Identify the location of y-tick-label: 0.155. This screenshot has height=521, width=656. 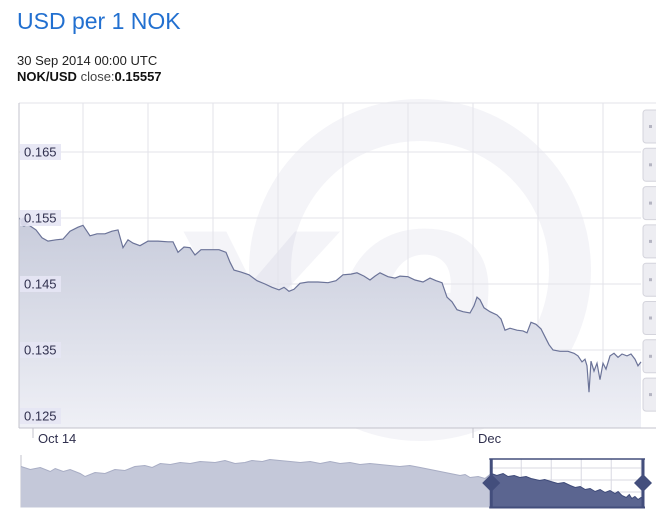
(40, 218).